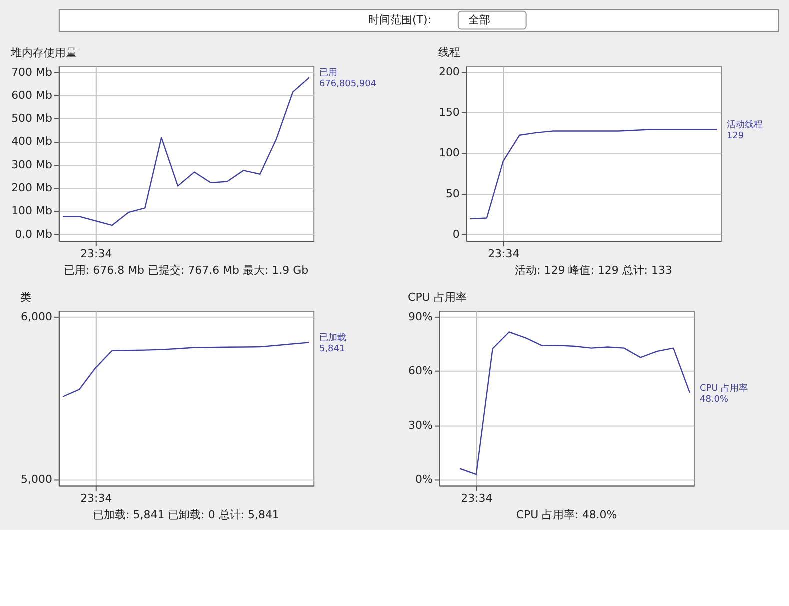 The width and height of the screenshot is (789, 606). What do you see at coordinates (479, 19) in the screenshot?
I see `text: 全部` at bounding box center [479, 19].